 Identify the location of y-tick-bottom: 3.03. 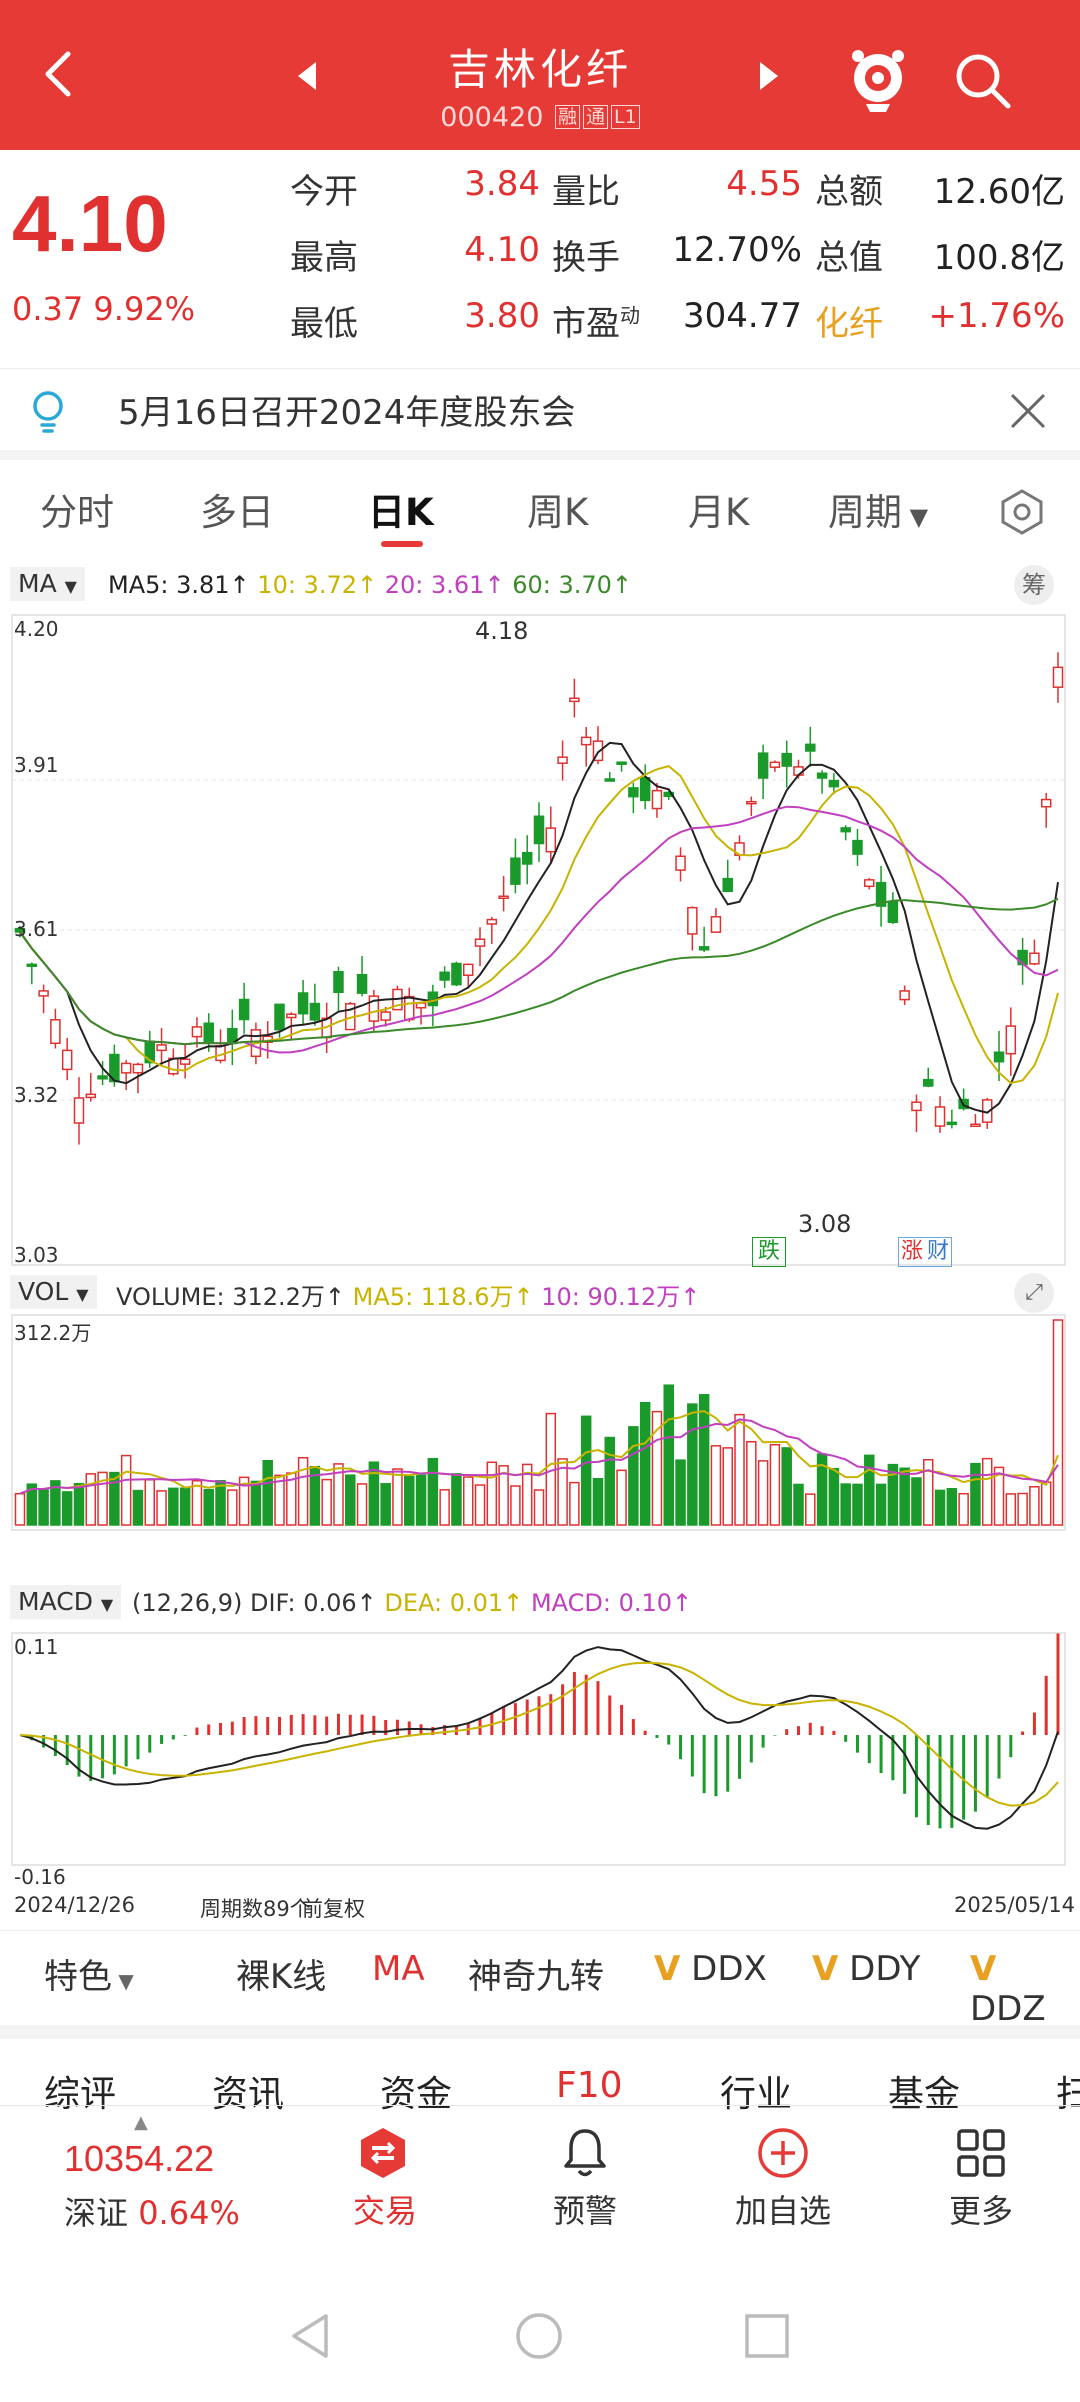
(36, 1255).